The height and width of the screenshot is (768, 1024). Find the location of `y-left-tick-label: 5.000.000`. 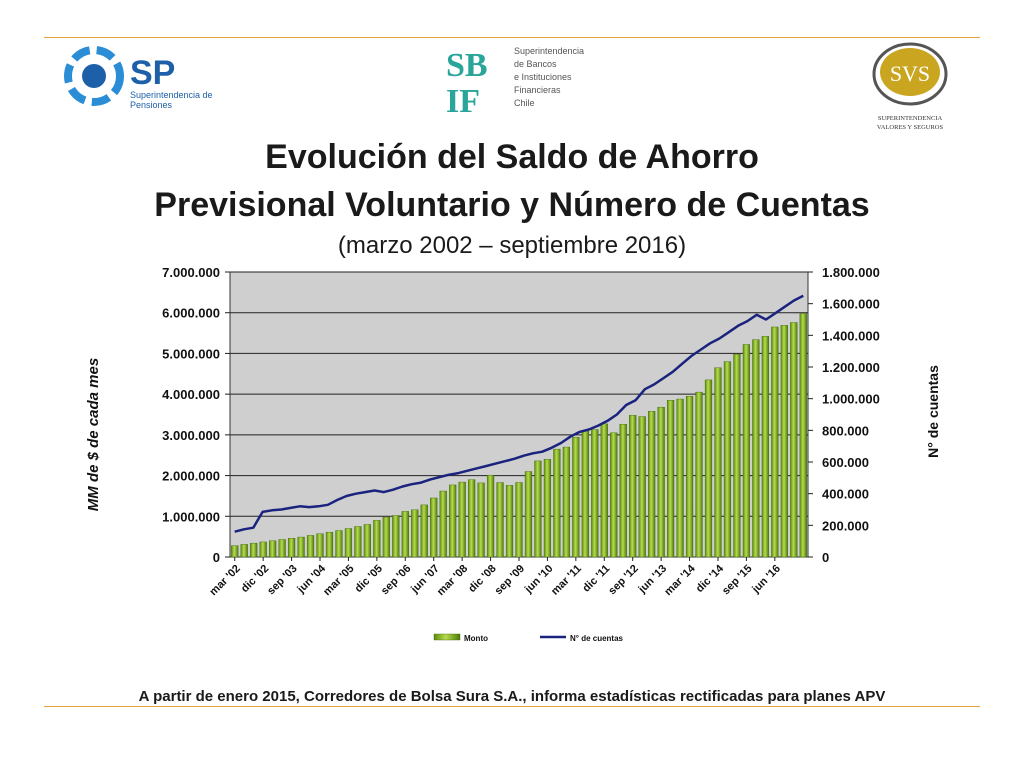

y-left-tick-label: 5.000.000 is located at coordinates (191, 353).